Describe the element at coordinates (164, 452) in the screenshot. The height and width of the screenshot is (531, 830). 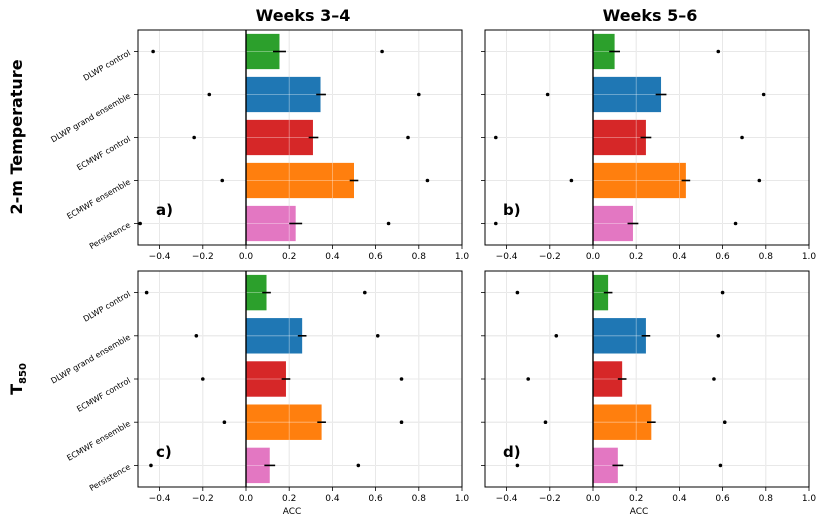
I see `panel-label: c)` at that location.